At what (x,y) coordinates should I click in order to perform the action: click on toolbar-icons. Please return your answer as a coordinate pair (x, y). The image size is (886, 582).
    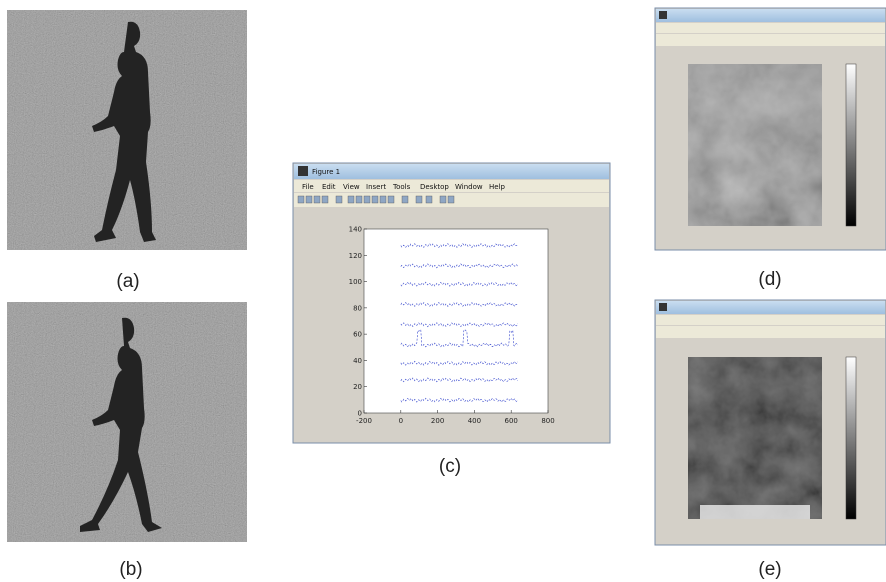
    Looking at the image, I should click on (376, 199).